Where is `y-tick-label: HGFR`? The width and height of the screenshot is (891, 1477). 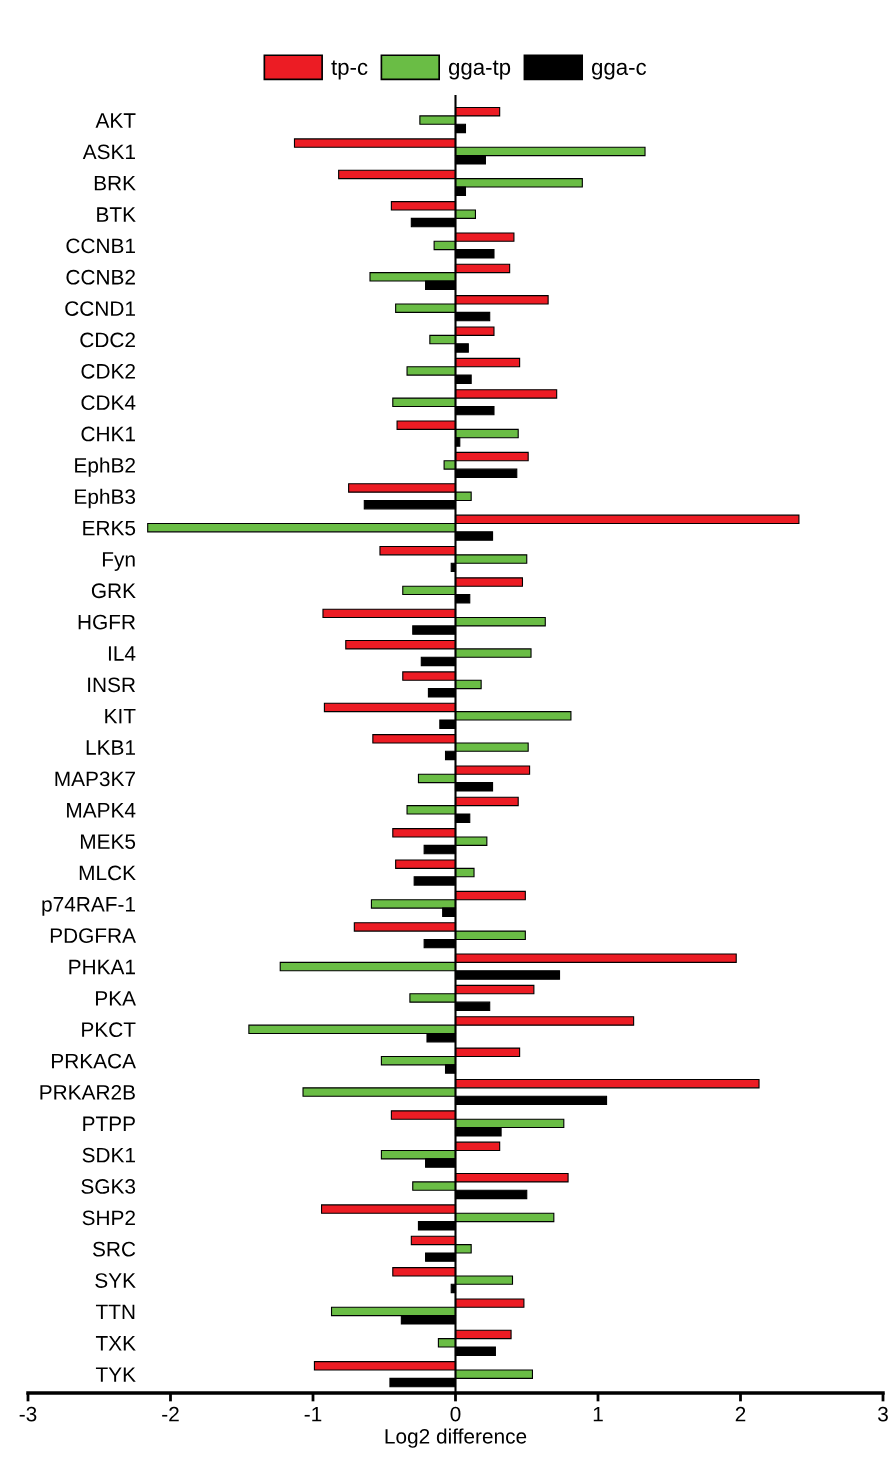
y-tick-label: HGFR is located at coordinates (107, 622).